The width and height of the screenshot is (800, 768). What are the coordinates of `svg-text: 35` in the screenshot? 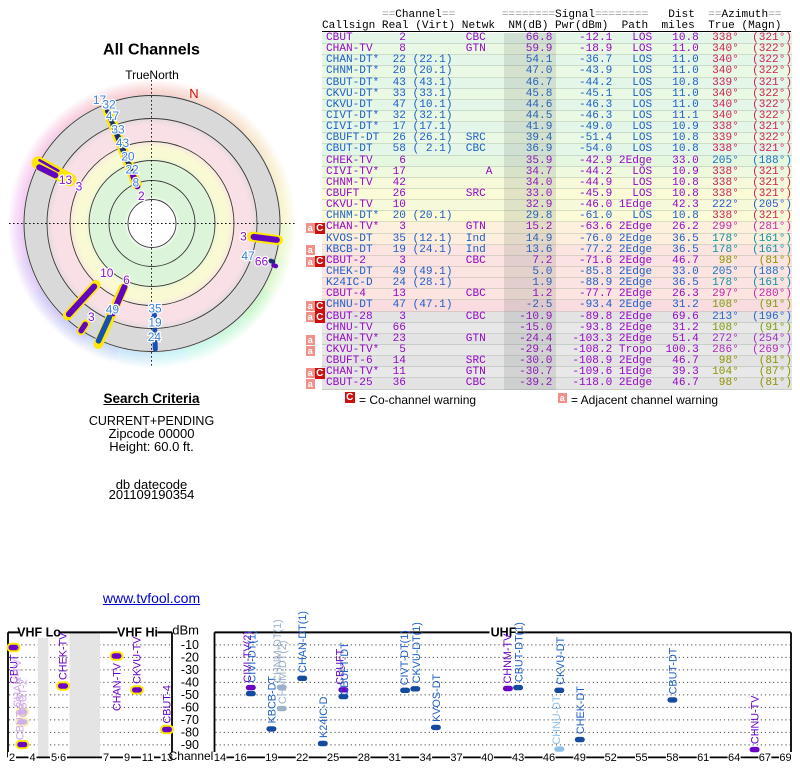 It's located at (155, 308).